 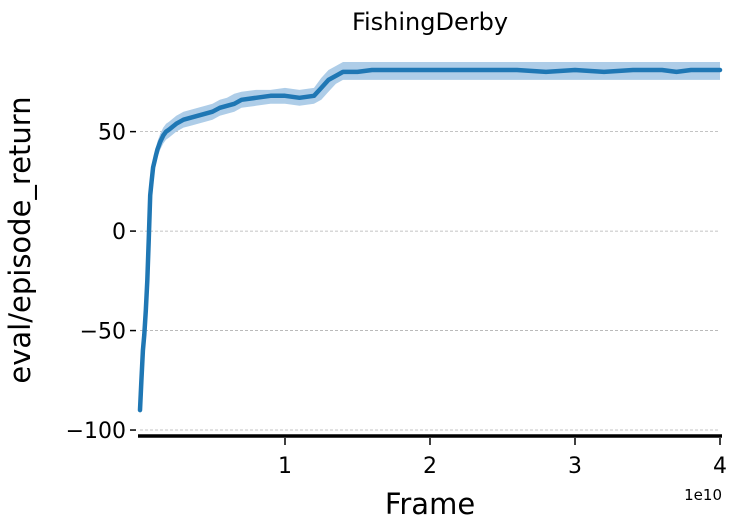 What do you see at coordinates (112, 133) in the screenshot?
I see `y-tick-label: 50` at bounding box center [112, 133].